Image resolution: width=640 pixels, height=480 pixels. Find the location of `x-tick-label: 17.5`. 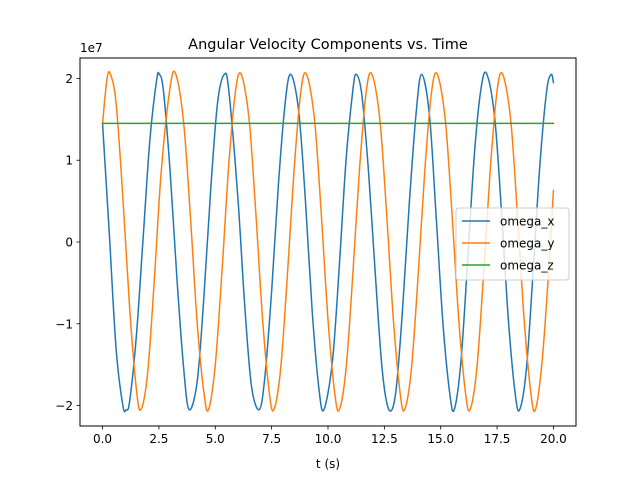

x-tick-label: 17.5 is located at coordinates (497, 439).